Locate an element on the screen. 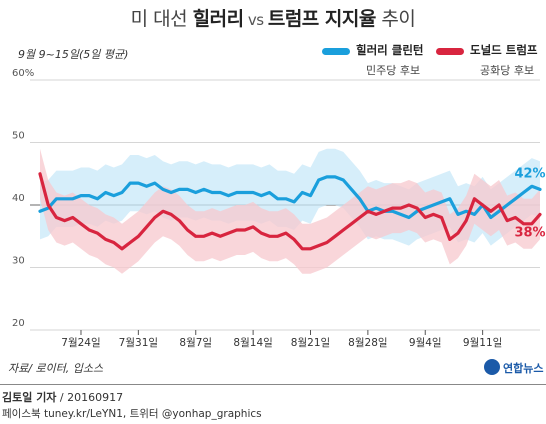 Image resolution: width=546 pixels, height=424 pixels. yonhap-logo-text: 연합뉴스 is located at coordinates (523, 368).